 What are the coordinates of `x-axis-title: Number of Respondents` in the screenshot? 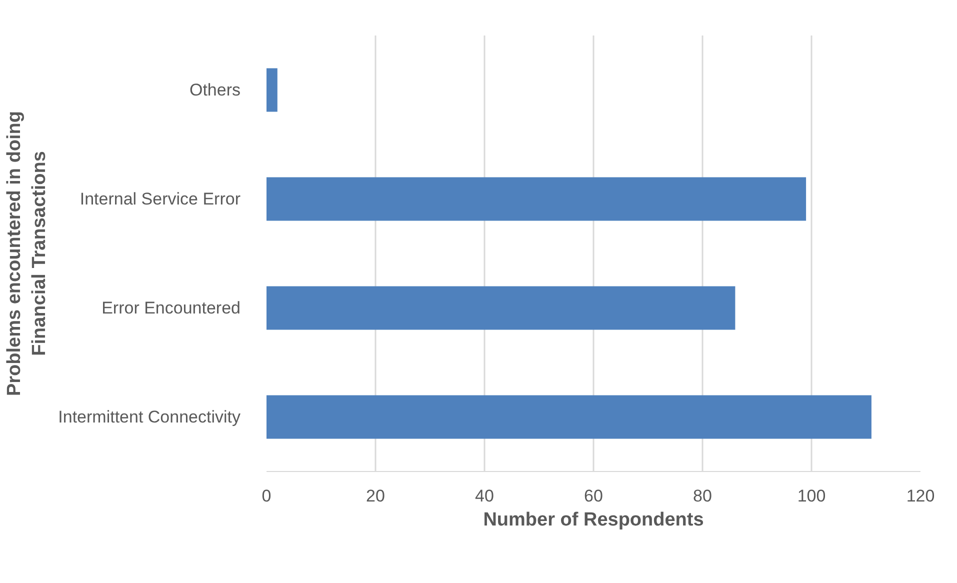 It's located at (593, 520).